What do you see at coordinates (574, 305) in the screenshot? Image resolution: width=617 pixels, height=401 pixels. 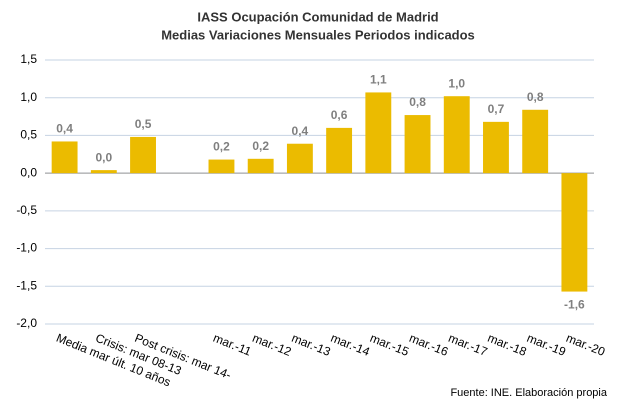 I see `value-label: -1,6` at bounding box center [574, 305].